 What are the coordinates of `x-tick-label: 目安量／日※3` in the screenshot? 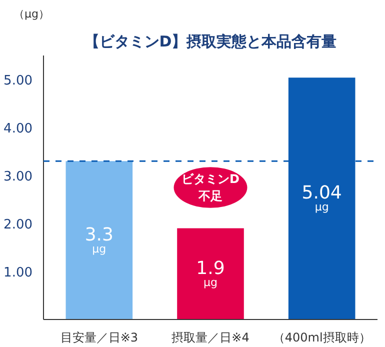 It's located at (99, 337).